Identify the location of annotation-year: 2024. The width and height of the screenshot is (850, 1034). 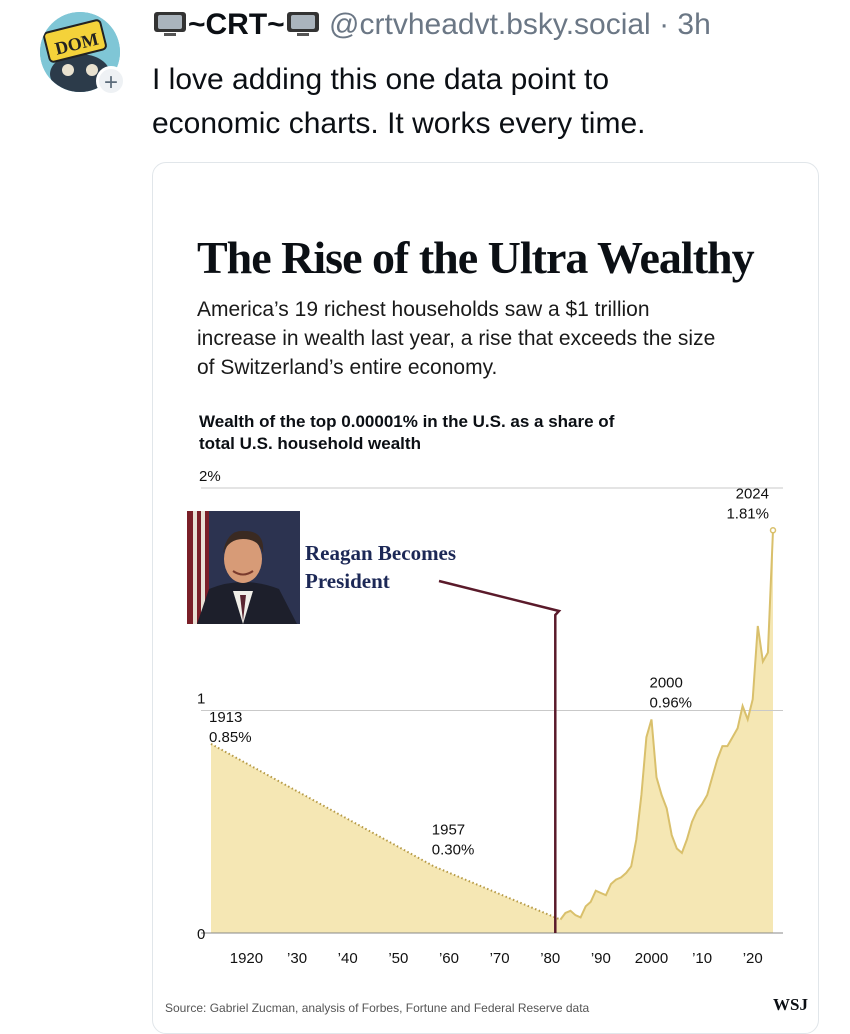
(752, 493).